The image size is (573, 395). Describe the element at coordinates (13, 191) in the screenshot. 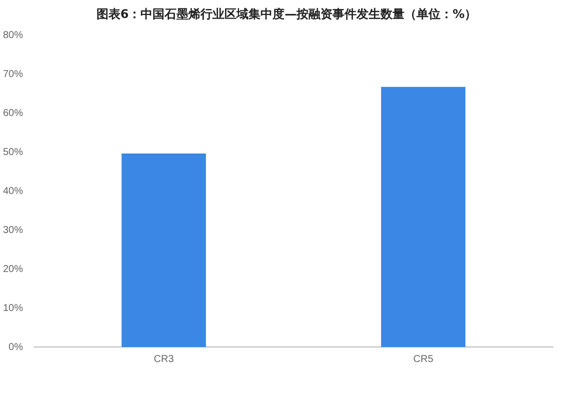

I see `y-tick-label: 40%` at that location.